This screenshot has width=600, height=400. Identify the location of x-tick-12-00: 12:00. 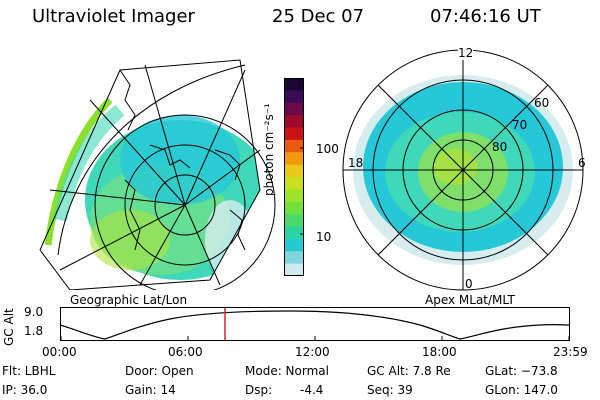
(312, 352).